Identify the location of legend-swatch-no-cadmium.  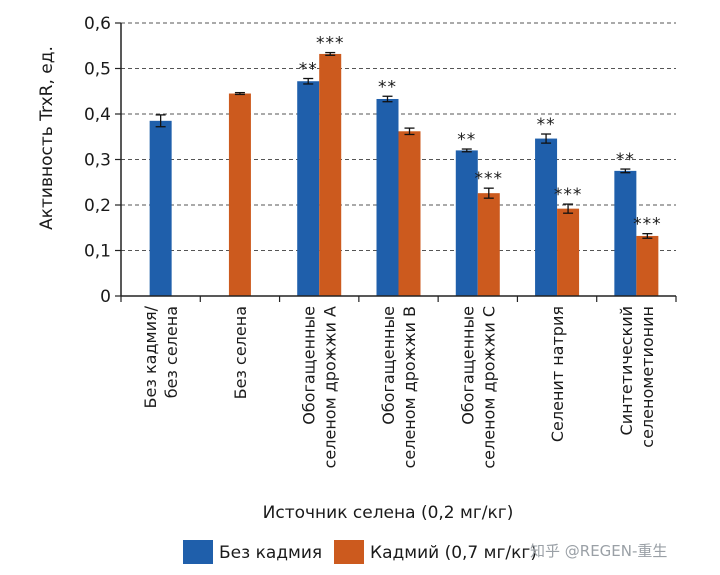
(198, 552).